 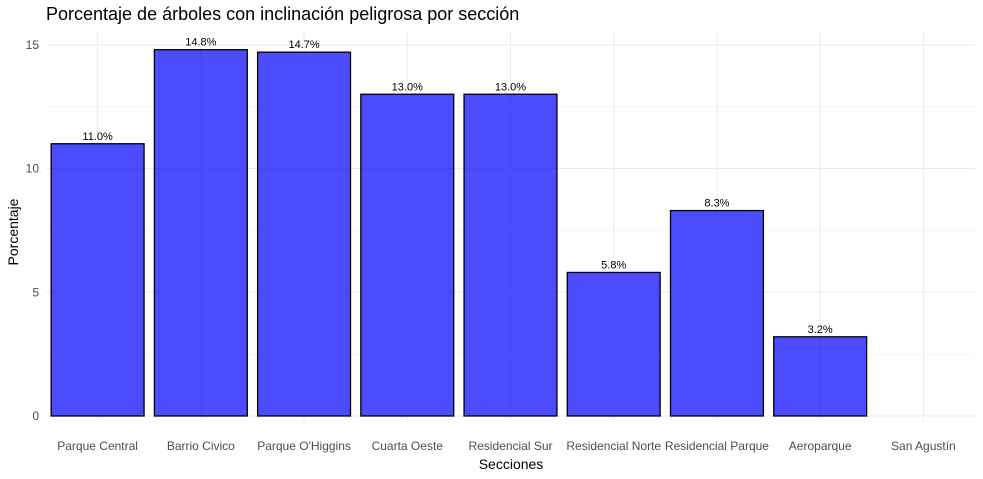 I want to click on x-tick-label: Barrio Civico, so click(x=201, y=446).